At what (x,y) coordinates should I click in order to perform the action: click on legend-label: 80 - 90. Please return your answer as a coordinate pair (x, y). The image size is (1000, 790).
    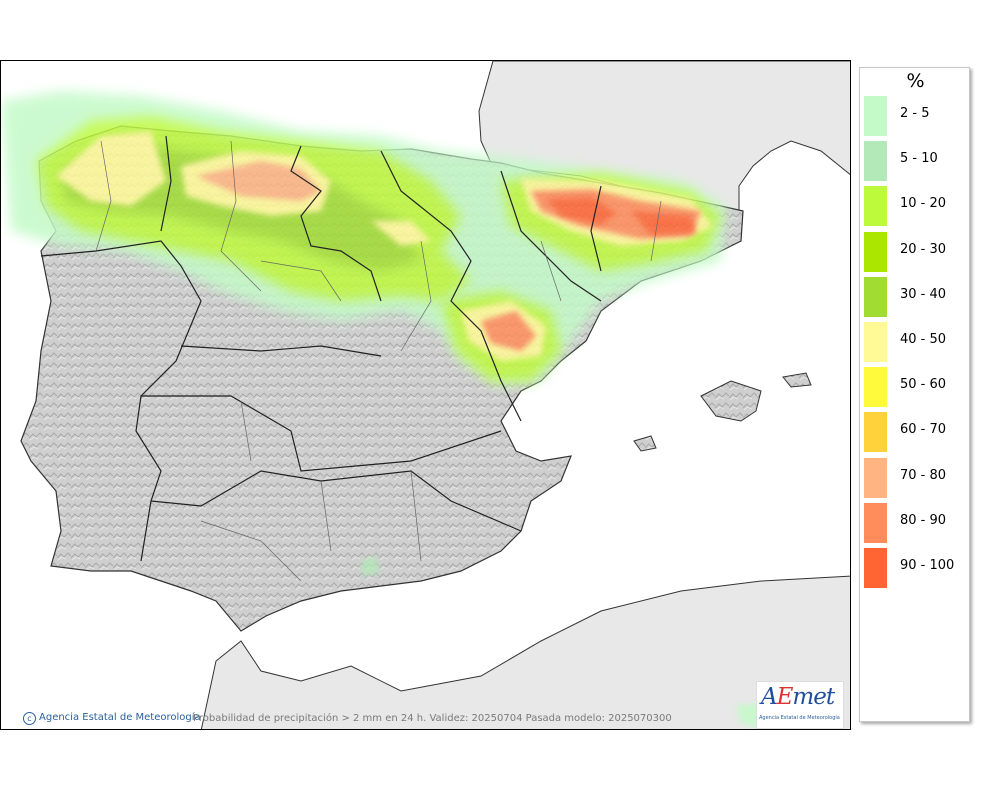
    Looking at the image, I should click on (923, 520).